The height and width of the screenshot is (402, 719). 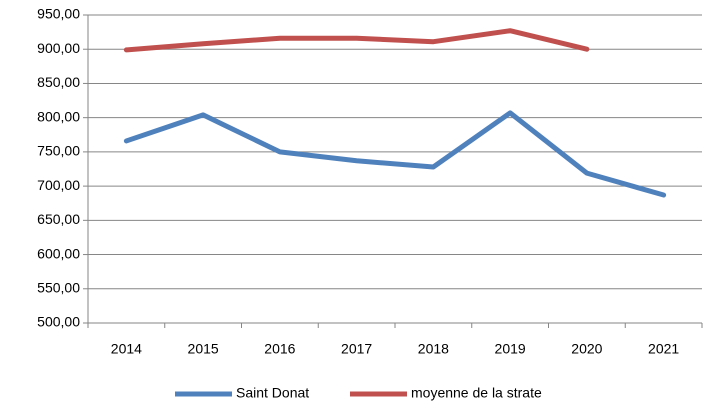 What do you see at coordinates (58, 82) in the screenshot?
I see `y-tick-label: 850,00` at bounding box center [58, 82].